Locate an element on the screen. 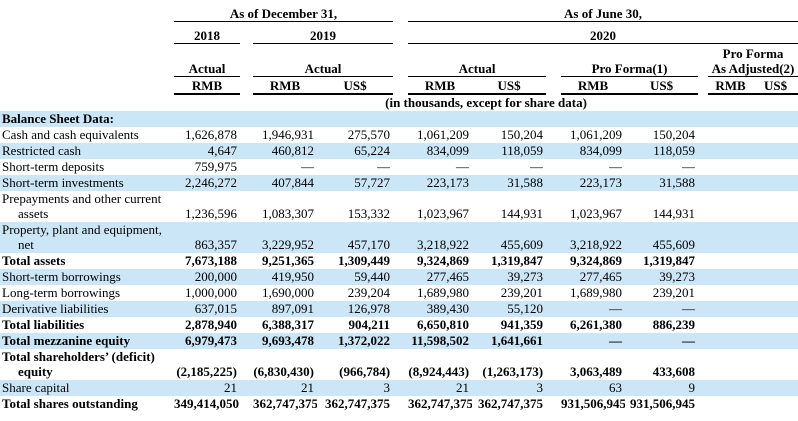 This screenshot has height=421, width=798. value-cell: 39,273 is located at coordinates (677, 276).